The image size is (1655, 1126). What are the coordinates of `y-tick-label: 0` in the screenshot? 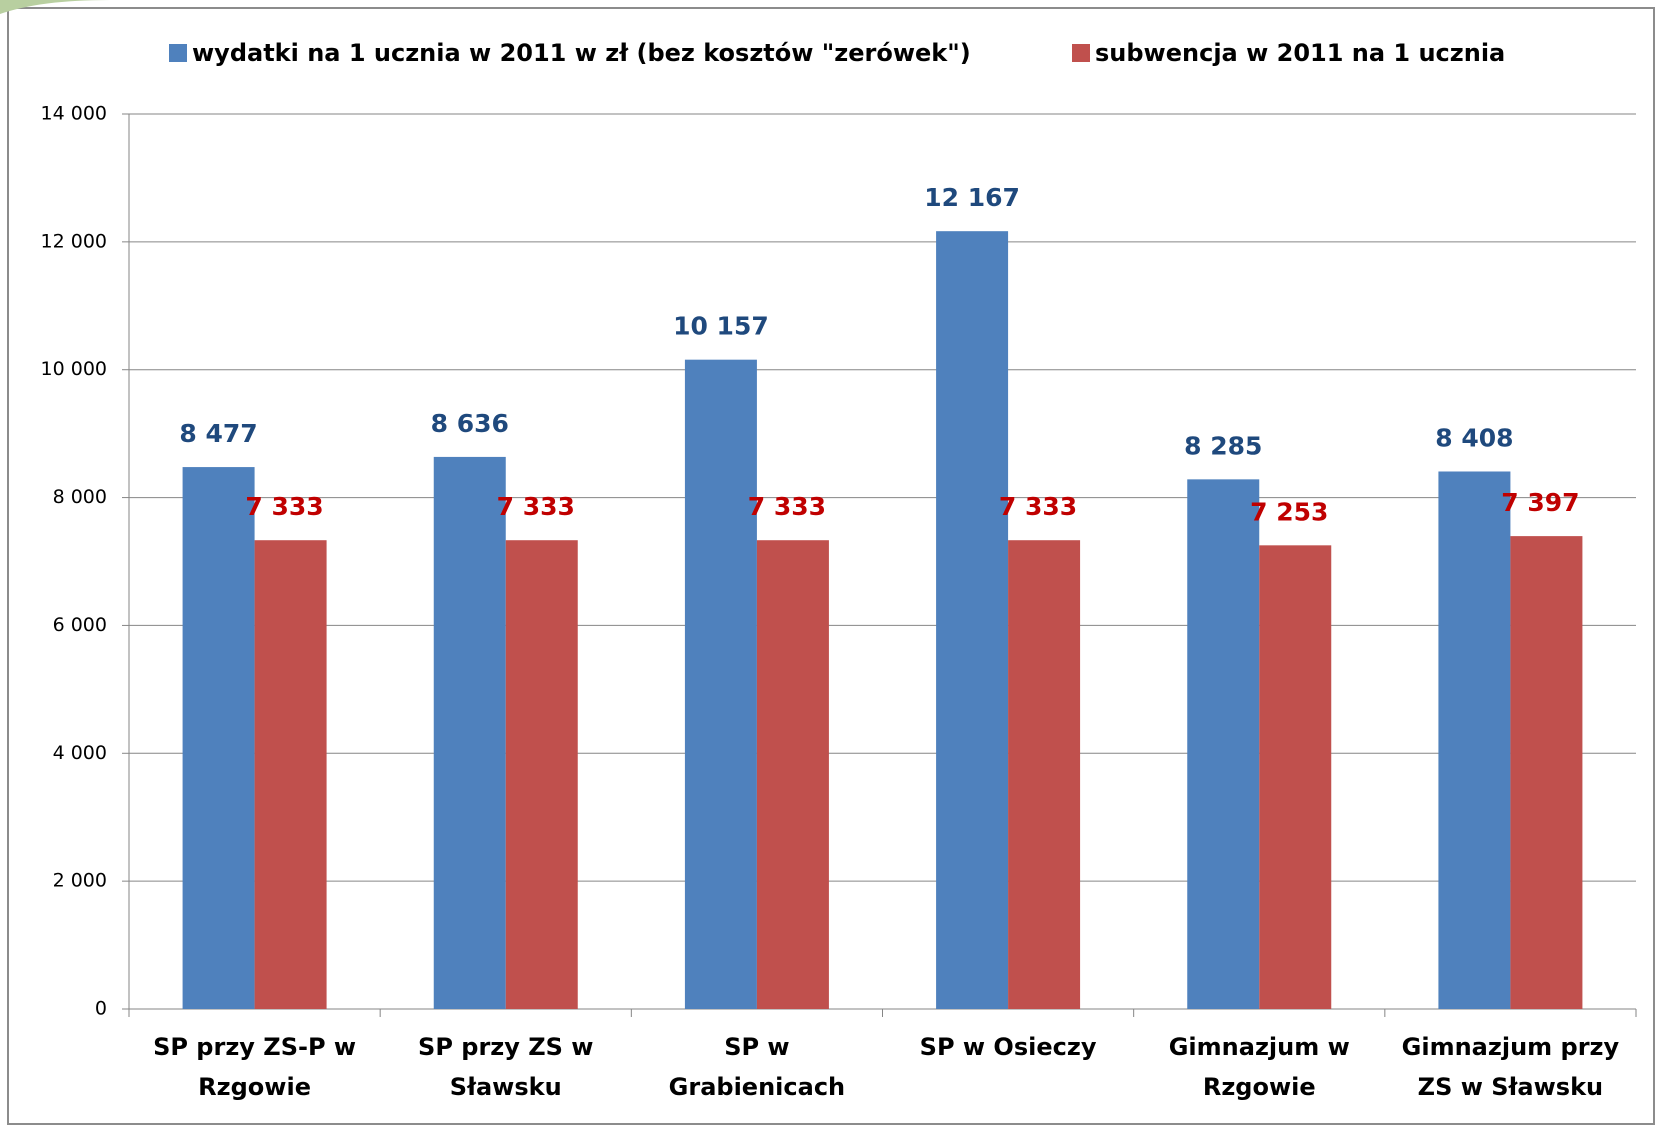 It's located at (101, 1009).